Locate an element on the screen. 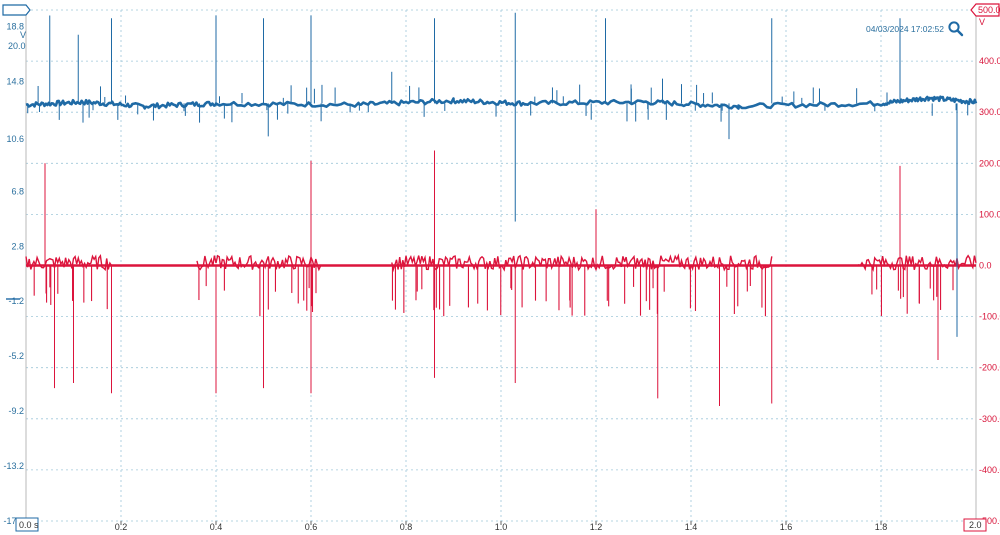 This screenshot has height=535, width=1000. right-tick-label: -200.0 is located at coordinates (989, 368).